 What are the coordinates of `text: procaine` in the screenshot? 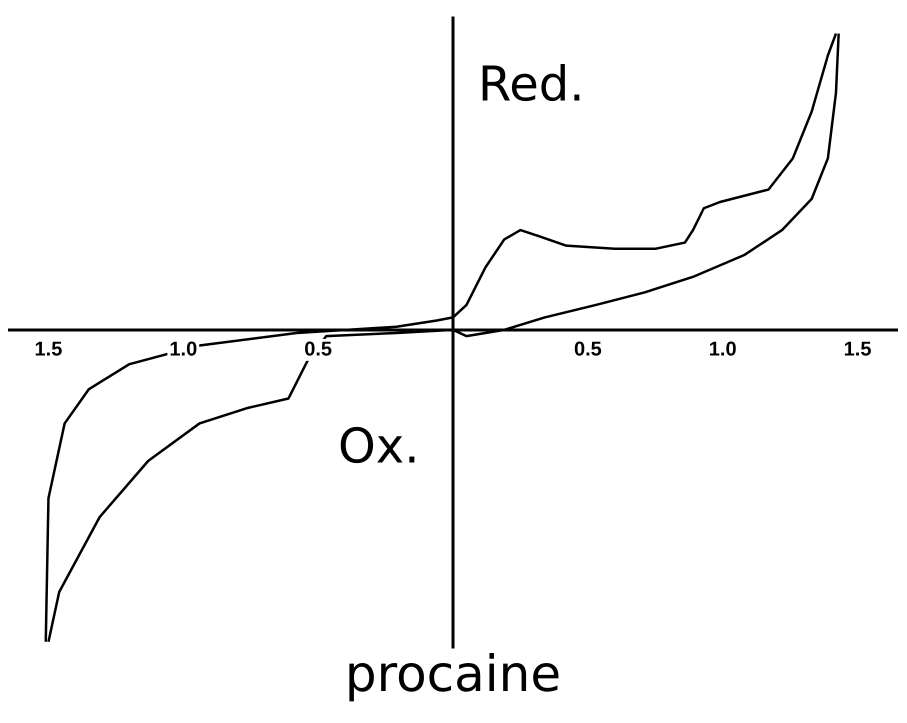 It's located at (453, 673).